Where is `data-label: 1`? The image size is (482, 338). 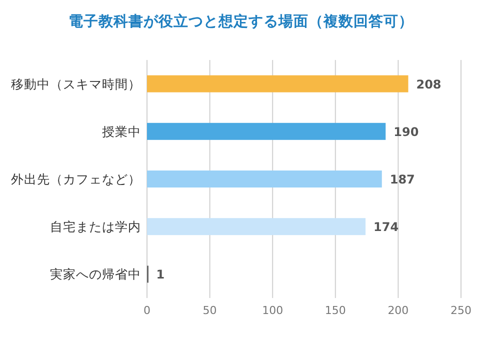 data-label: 1 is located at coordinates (160, 275).